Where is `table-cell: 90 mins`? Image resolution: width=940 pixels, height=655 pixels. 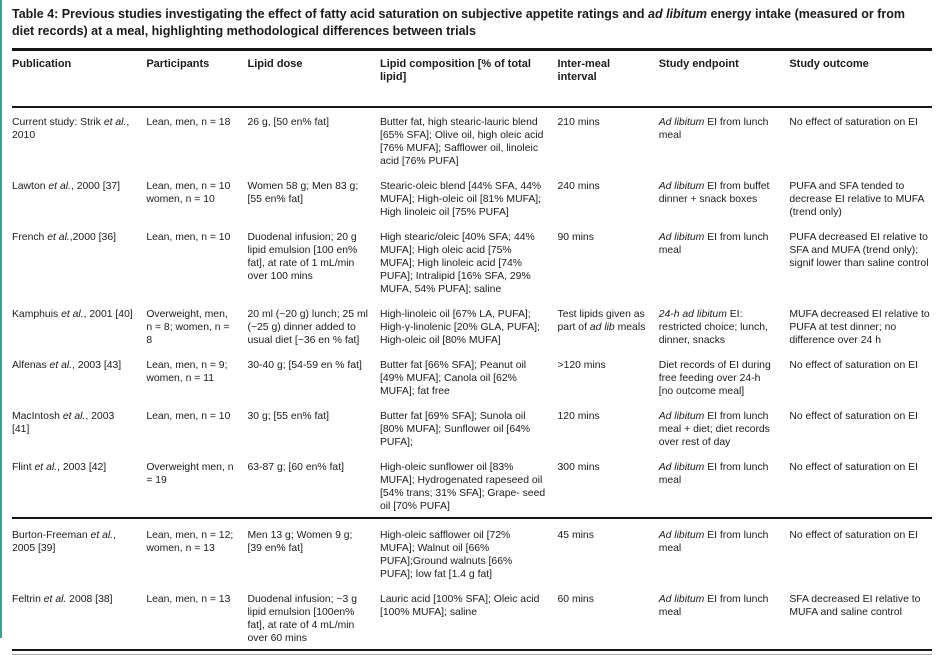
table-cell: 90 mins is located at coordinates (608, 261).